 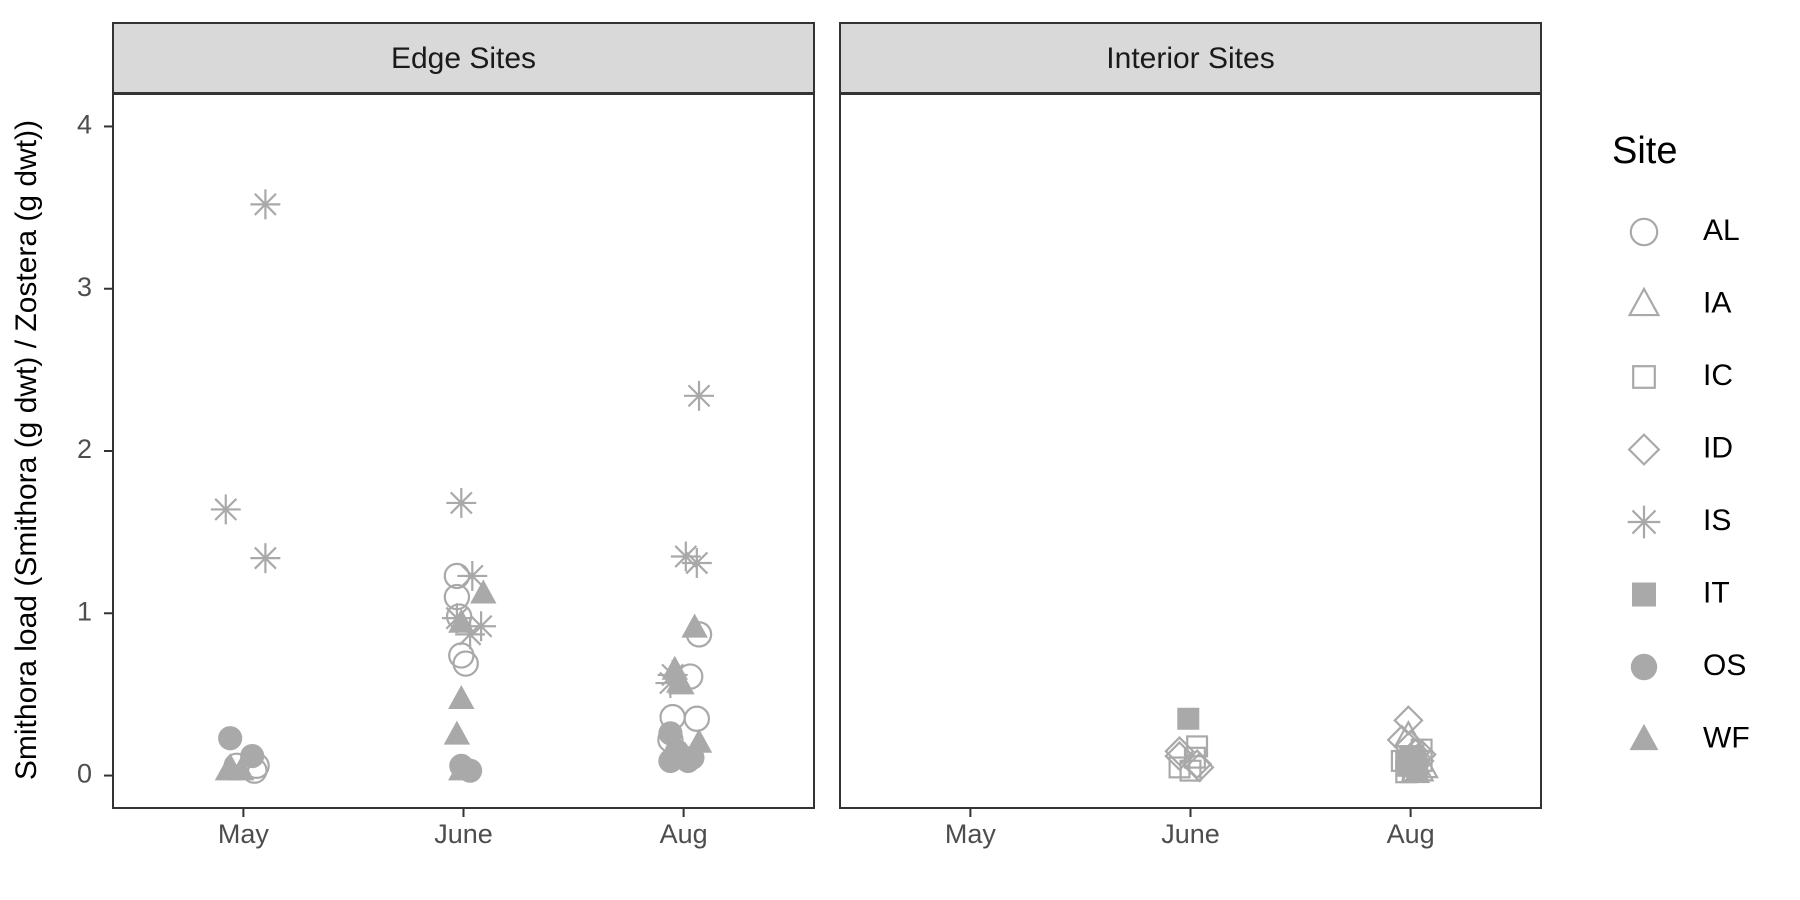 I want to click on legend-key-ic, so click(x=1644, y=377).